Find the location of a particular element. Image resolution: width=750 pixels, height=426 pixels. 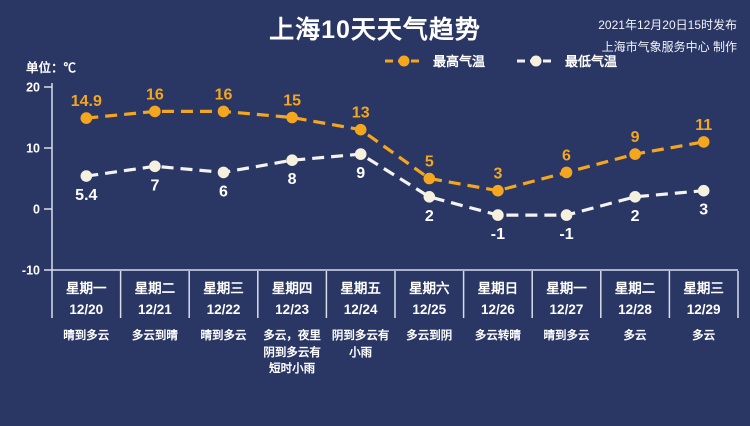

date-label: 12/24 is located at coordinates (360, 309).